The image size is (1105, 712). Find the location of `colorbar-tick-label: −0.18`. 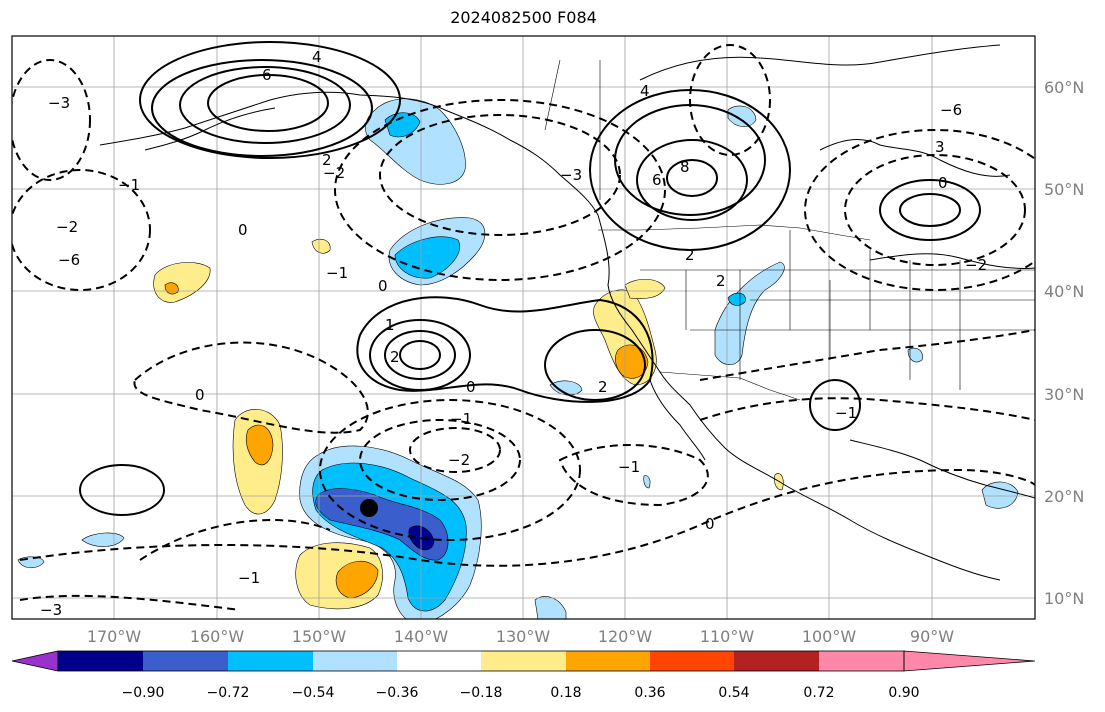

colorbar-tick-label: −0.18 is located at coordinates (481, 693).